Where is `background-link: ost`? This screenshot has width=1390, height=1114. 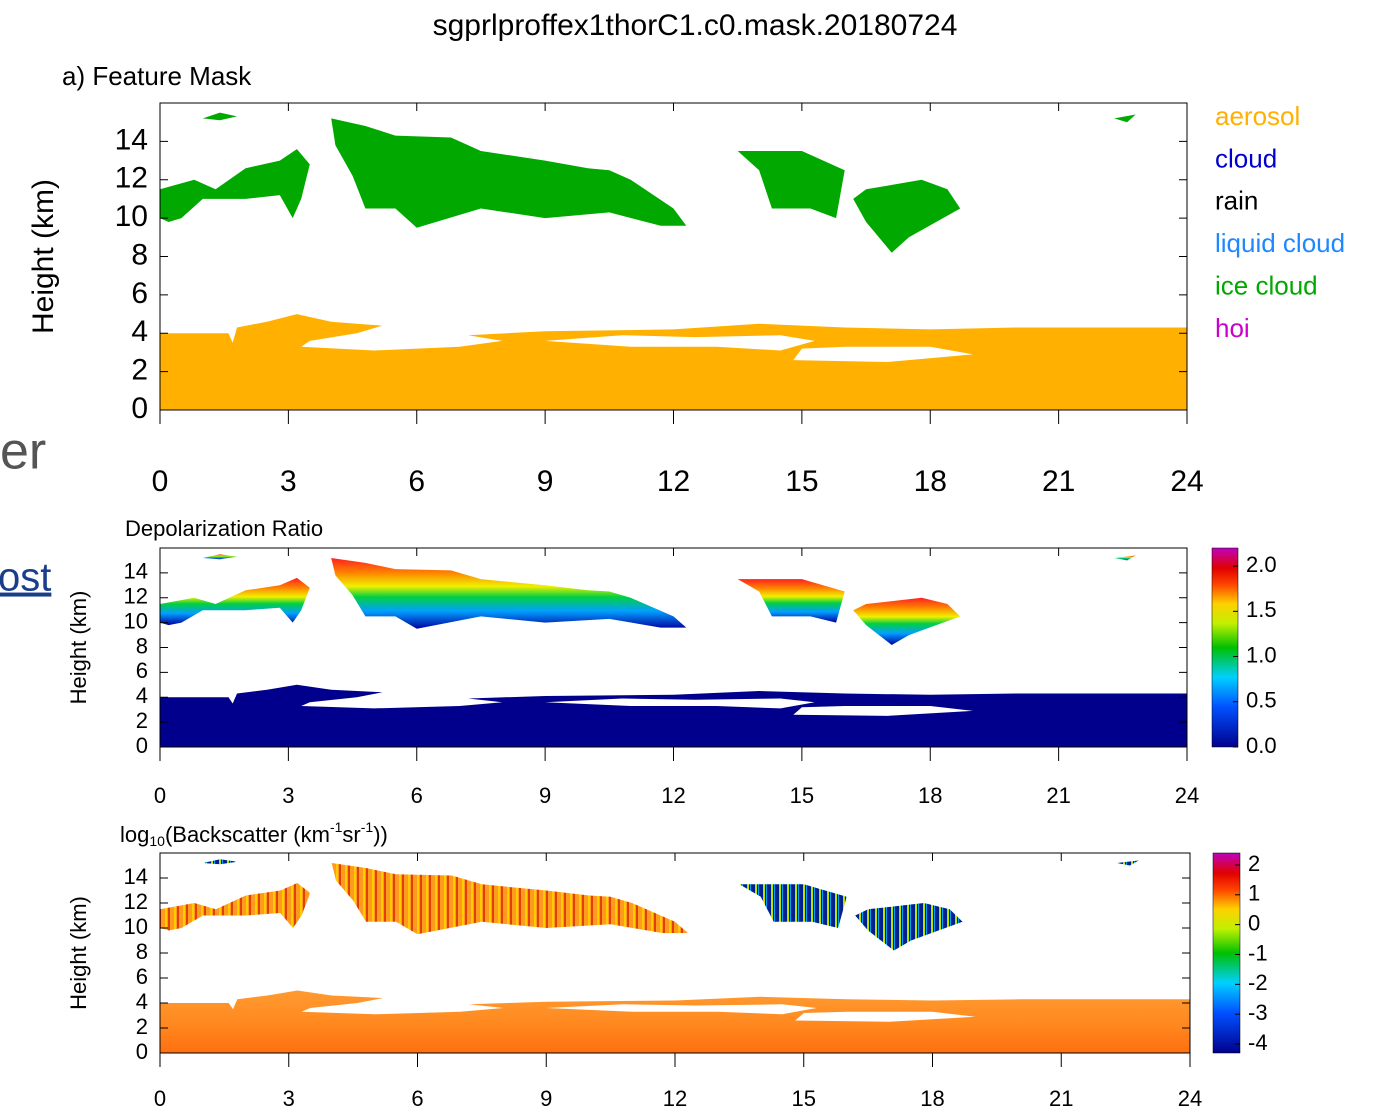
background-link: ost is located at coordinates (25, 578).